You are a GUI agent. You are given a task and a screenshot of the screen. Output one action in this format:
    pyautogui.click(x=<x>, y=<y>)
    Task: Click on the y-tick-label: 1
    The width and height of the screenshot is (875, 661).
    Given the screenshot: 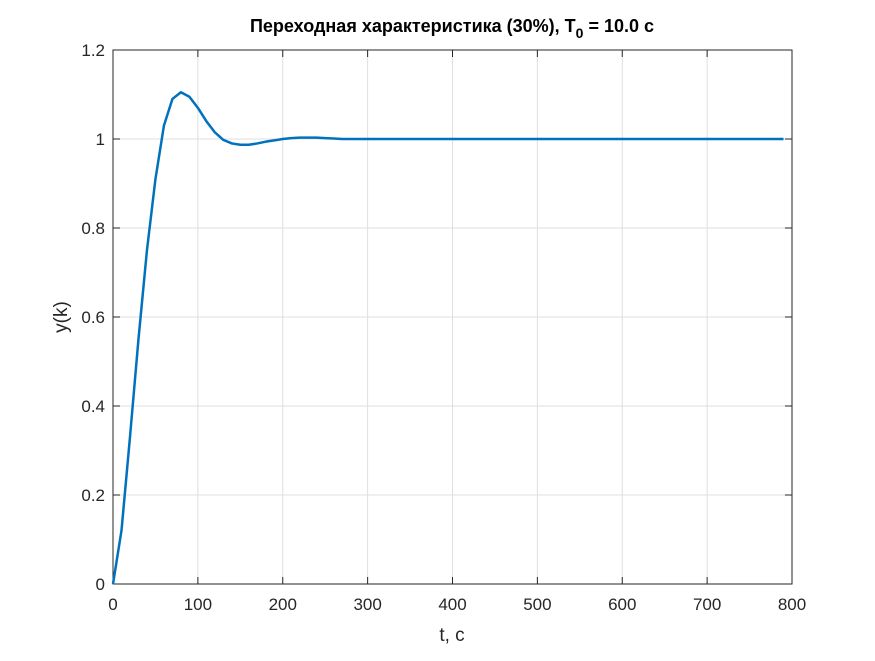 What is the action you would take?
    pyautogui.click(x=100, y=139)
    